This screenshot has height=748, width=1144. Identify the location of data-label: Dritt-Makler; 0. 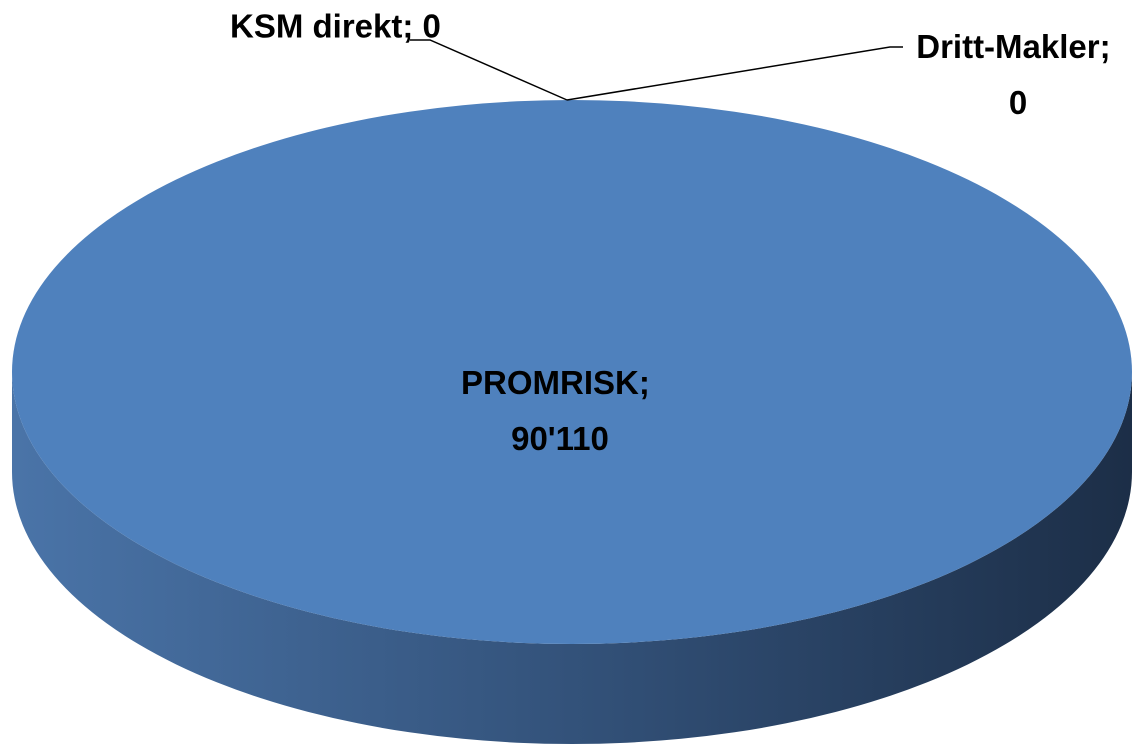
(1018, 74).